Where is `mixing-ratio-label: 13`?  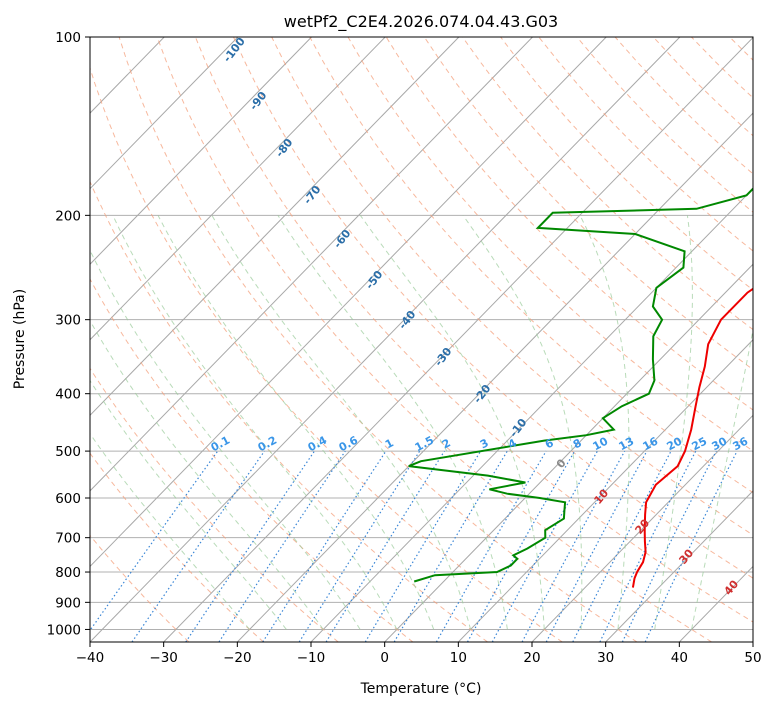 mixing-ratio-label: 13 is located at coordinates (627, 444).